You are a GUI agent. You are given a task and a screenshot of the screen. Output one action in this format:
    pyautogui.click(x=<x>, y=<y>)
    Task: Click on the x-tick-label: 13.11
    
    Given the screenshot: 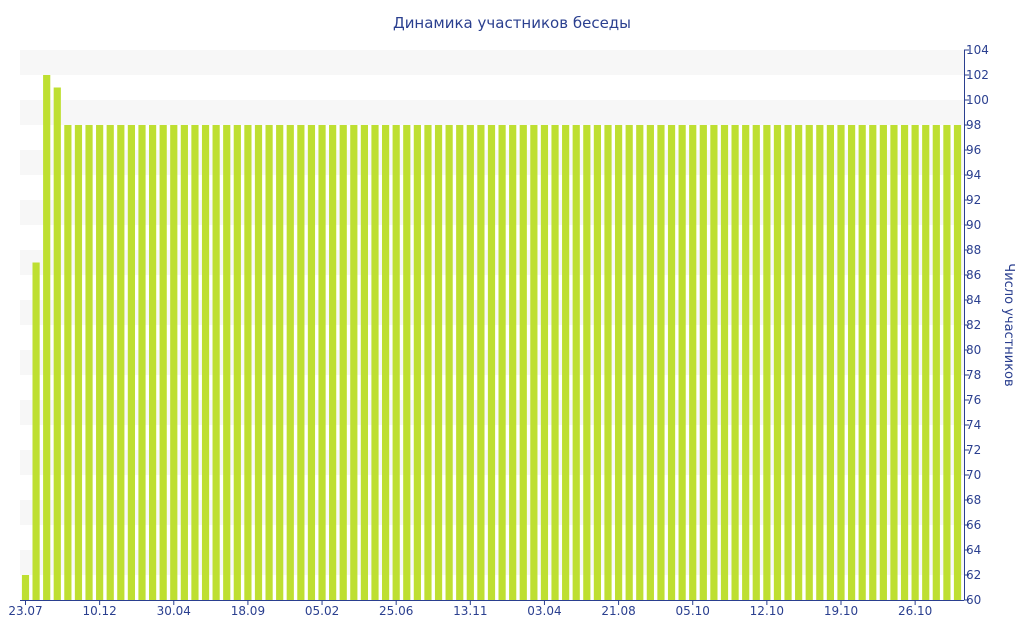 What is the action you would take?
    pyautogui.click(x=470, y=611)
    